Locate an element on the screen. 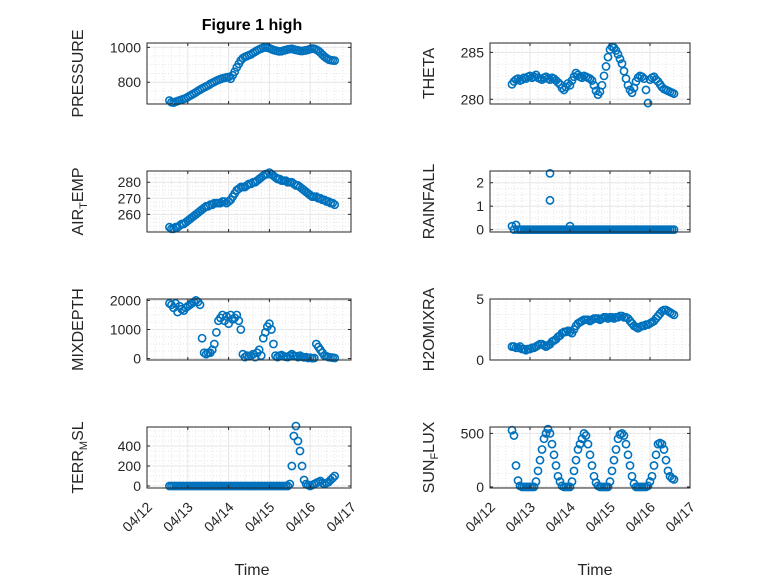 This screenshot has width=778, height=583. x-tick-label: 04/12 is located at coordinates (137, 517).